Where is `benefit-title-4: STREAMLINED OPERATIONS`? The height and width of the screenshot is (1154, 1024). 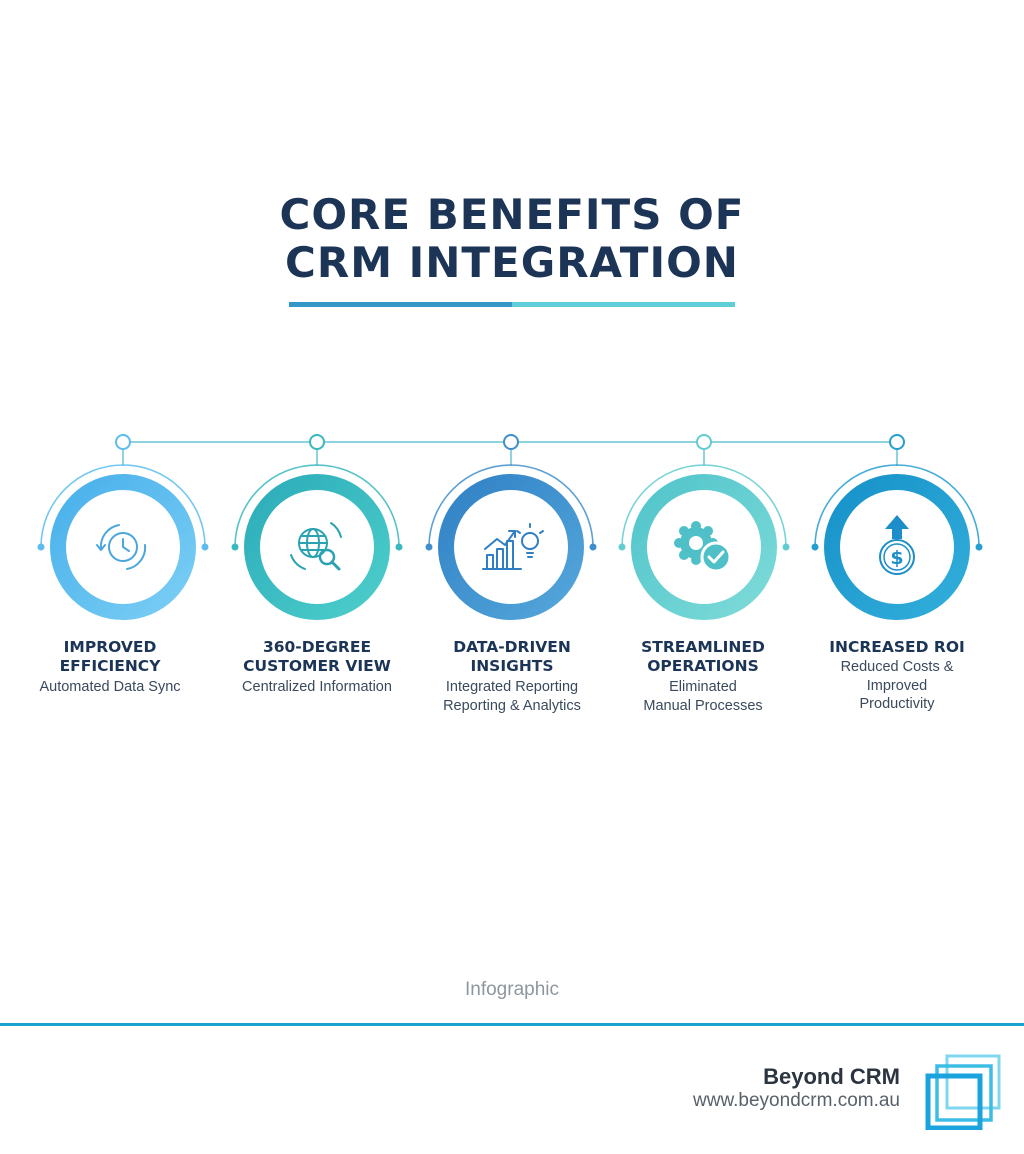
benefit-title-4: STREAMLINED OPERATIONS is located at coordinates (703, 657).